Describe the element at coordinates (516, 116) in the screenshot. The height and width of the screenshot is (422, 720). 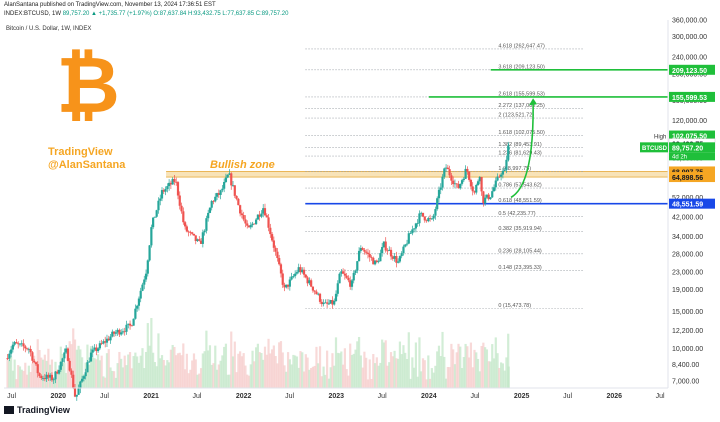
I see `fib-label: 2 (123,521.72)` at that location.